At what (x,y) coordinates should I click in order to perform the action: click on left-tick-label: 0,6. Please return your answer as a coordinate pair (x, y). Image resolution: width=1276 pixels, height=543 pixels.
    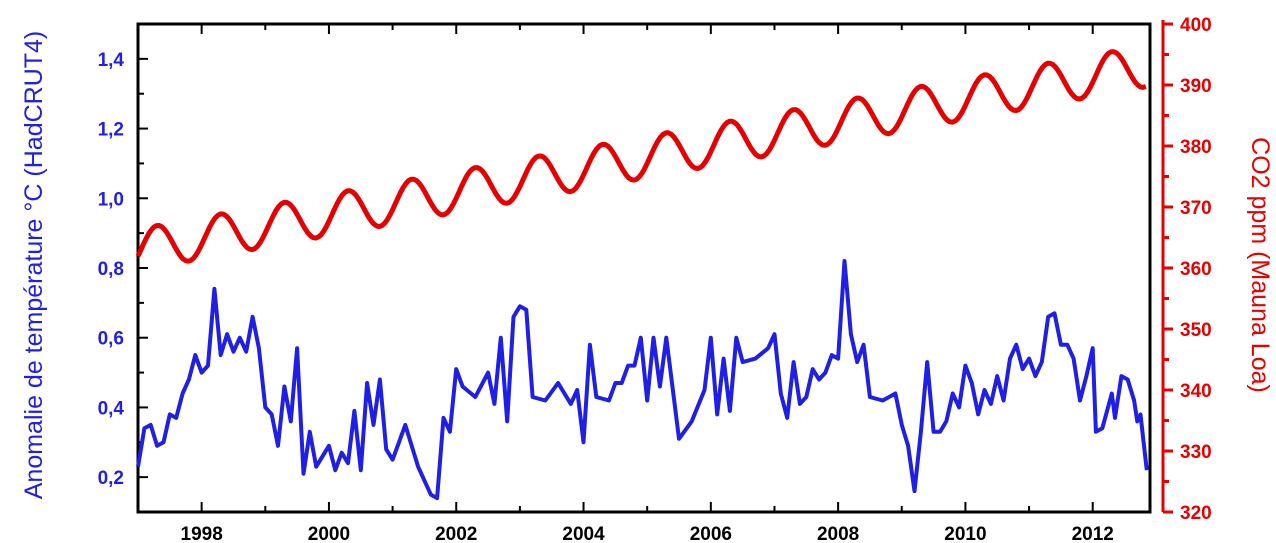
    Looking at the image, I should click on (111, 339).